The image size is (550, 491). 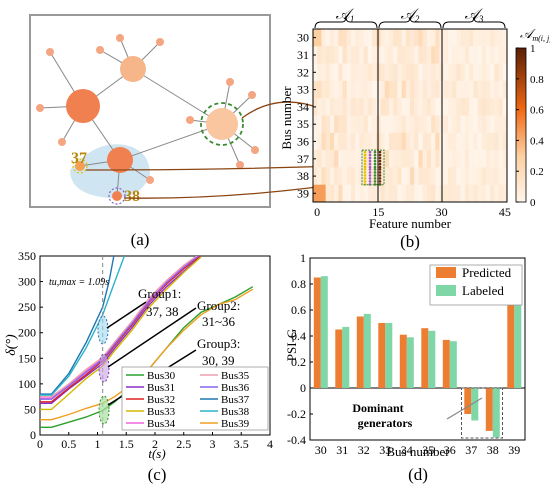 What do you see at coordinates (11, 345) in the screenshot?
I see `line-ylabel: δ(°)` at bounding box center [11, 345].